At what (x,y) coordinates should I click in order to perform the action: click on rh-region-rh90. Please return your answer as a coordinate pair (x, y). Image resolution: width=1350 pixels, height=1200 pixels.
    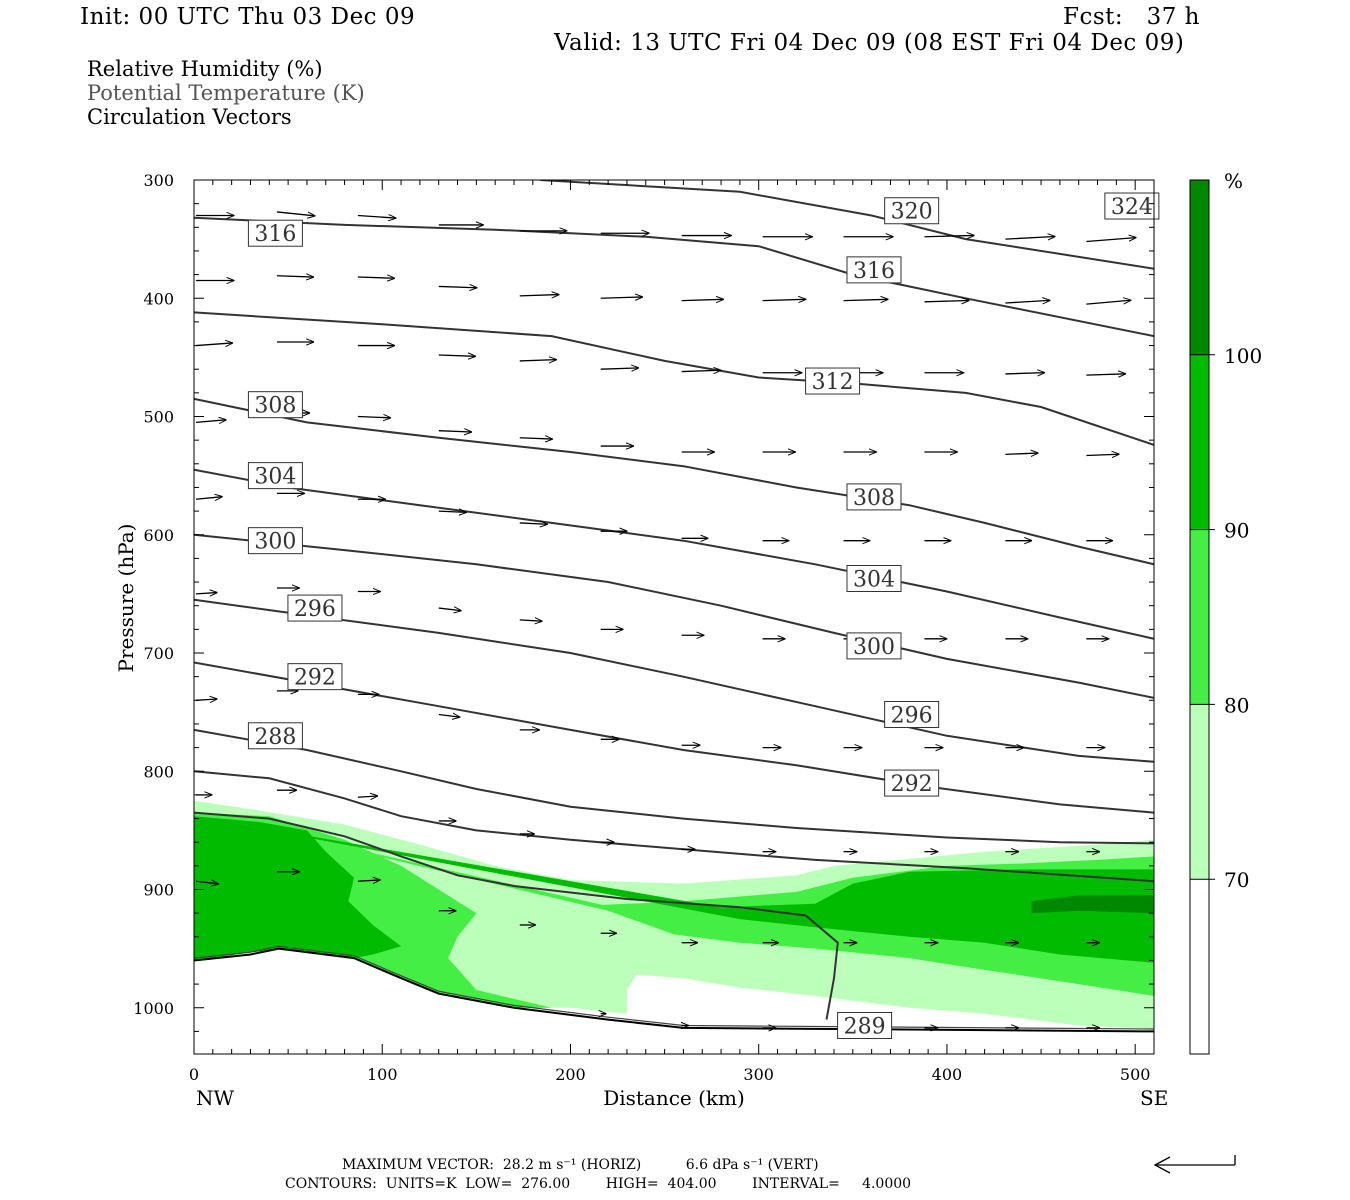
    Looking at the image, I should click on (674, 889).